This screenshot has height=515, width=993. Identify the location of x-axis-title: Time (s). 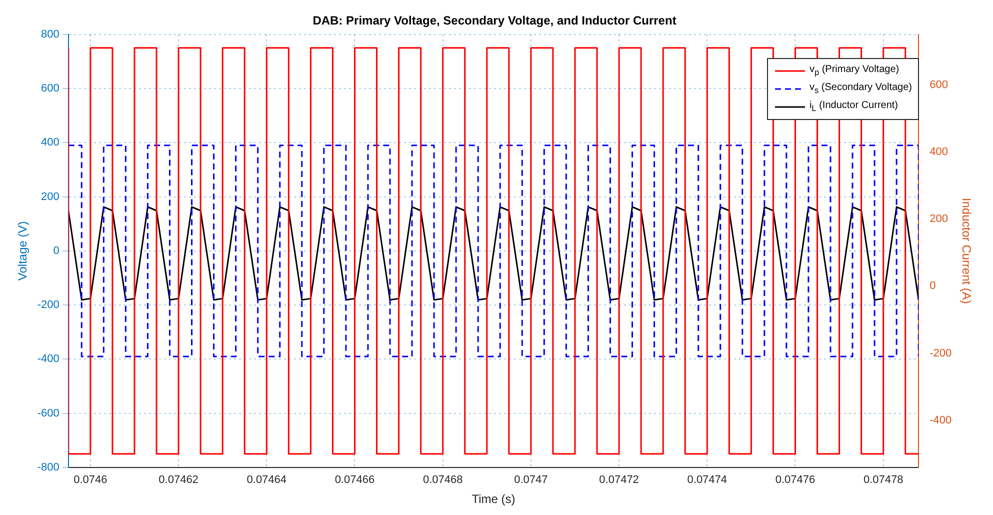
(494, 499).